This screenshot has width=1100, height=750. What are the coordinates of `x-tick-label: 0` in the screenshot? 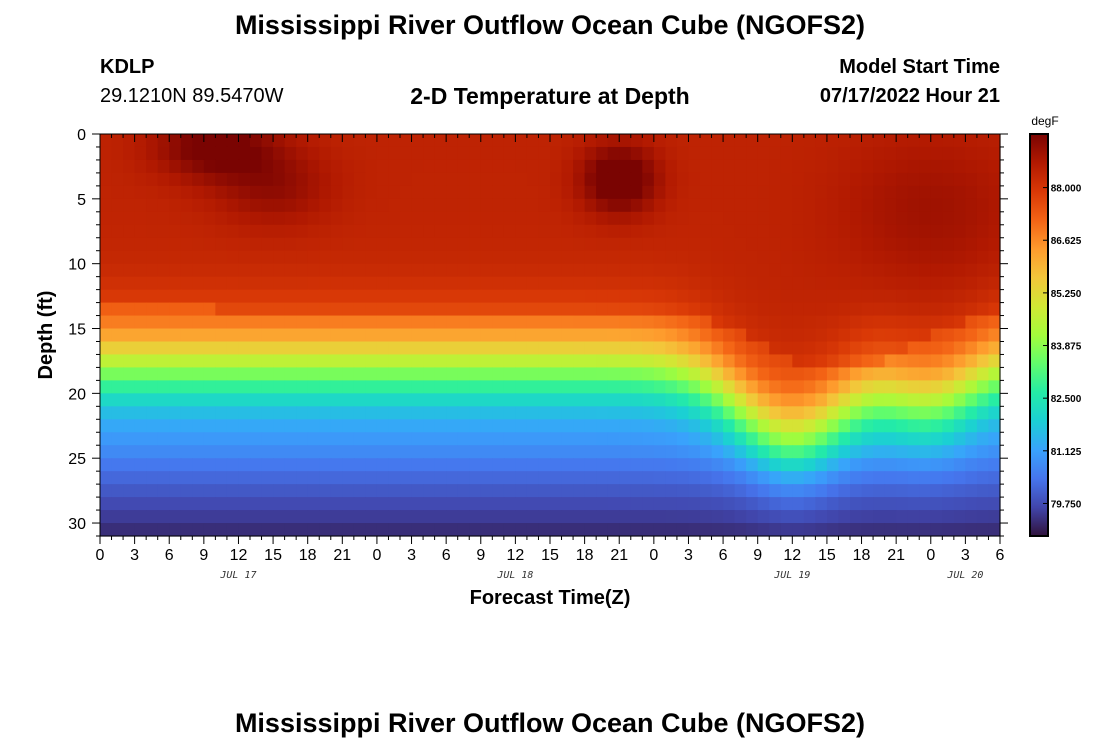 It's located at (930, 555).